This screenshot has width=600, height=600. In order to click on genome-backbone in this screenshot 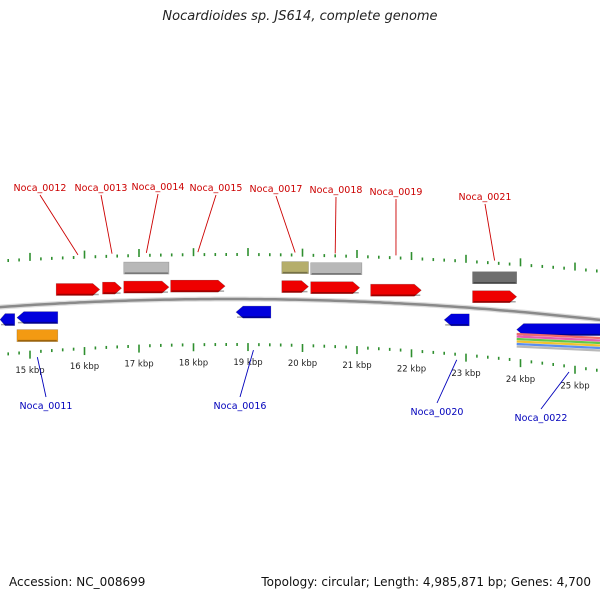, I will do `click(300, 309)`.